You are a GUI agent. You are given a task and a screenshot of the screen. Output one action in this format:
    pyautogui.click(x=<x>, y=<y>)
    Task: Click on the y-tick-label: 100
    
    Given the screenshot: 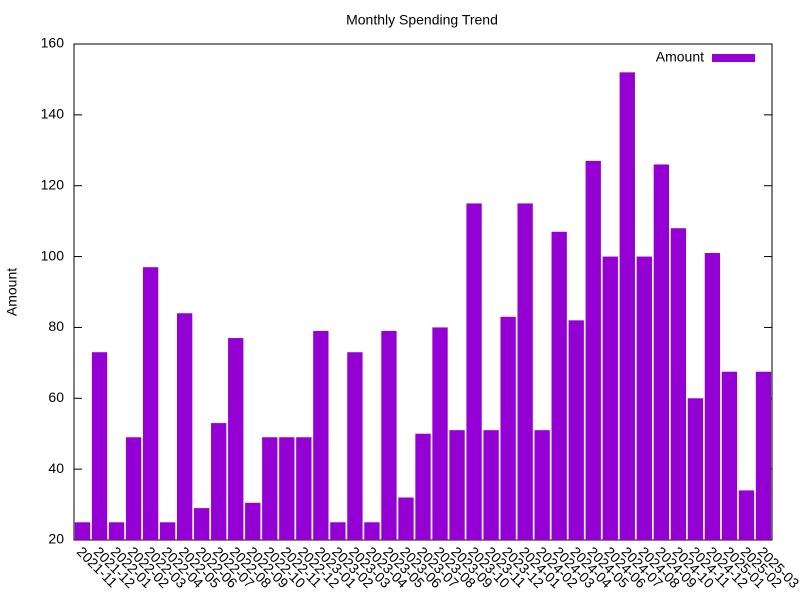 What is the action you would take?
    pyautogui.click(x=53, y=255)
    